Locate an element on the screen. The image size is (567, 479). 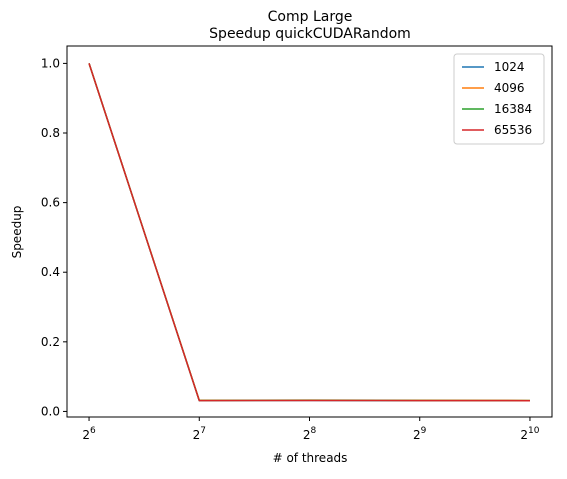
x-tick-label: 210 is located at coordinates (529, 434).